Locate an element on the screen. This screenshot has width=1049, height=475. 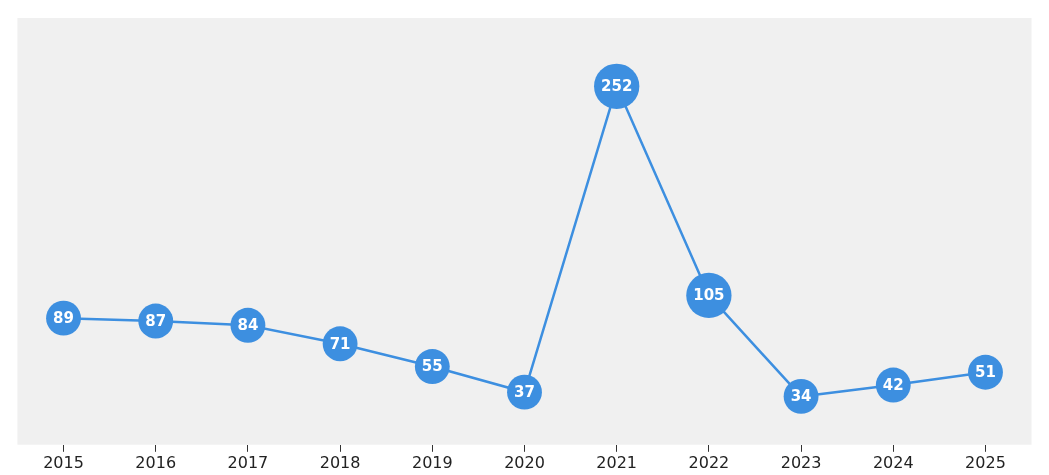
x-tick-label: 2021 is located at coordinates (617, 462).